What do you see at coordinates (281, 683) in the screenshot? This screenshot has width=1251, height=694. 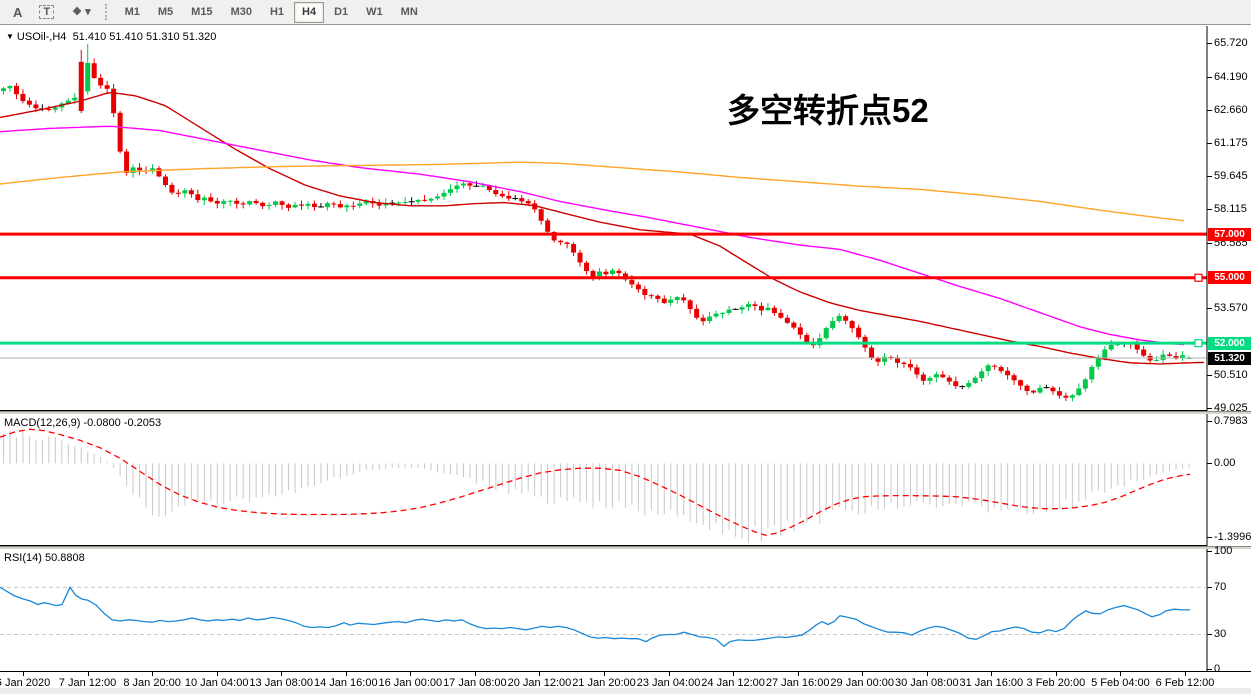 I see `time-axis-label: 13 Jan 08:00` at bounding box center [281, 683].